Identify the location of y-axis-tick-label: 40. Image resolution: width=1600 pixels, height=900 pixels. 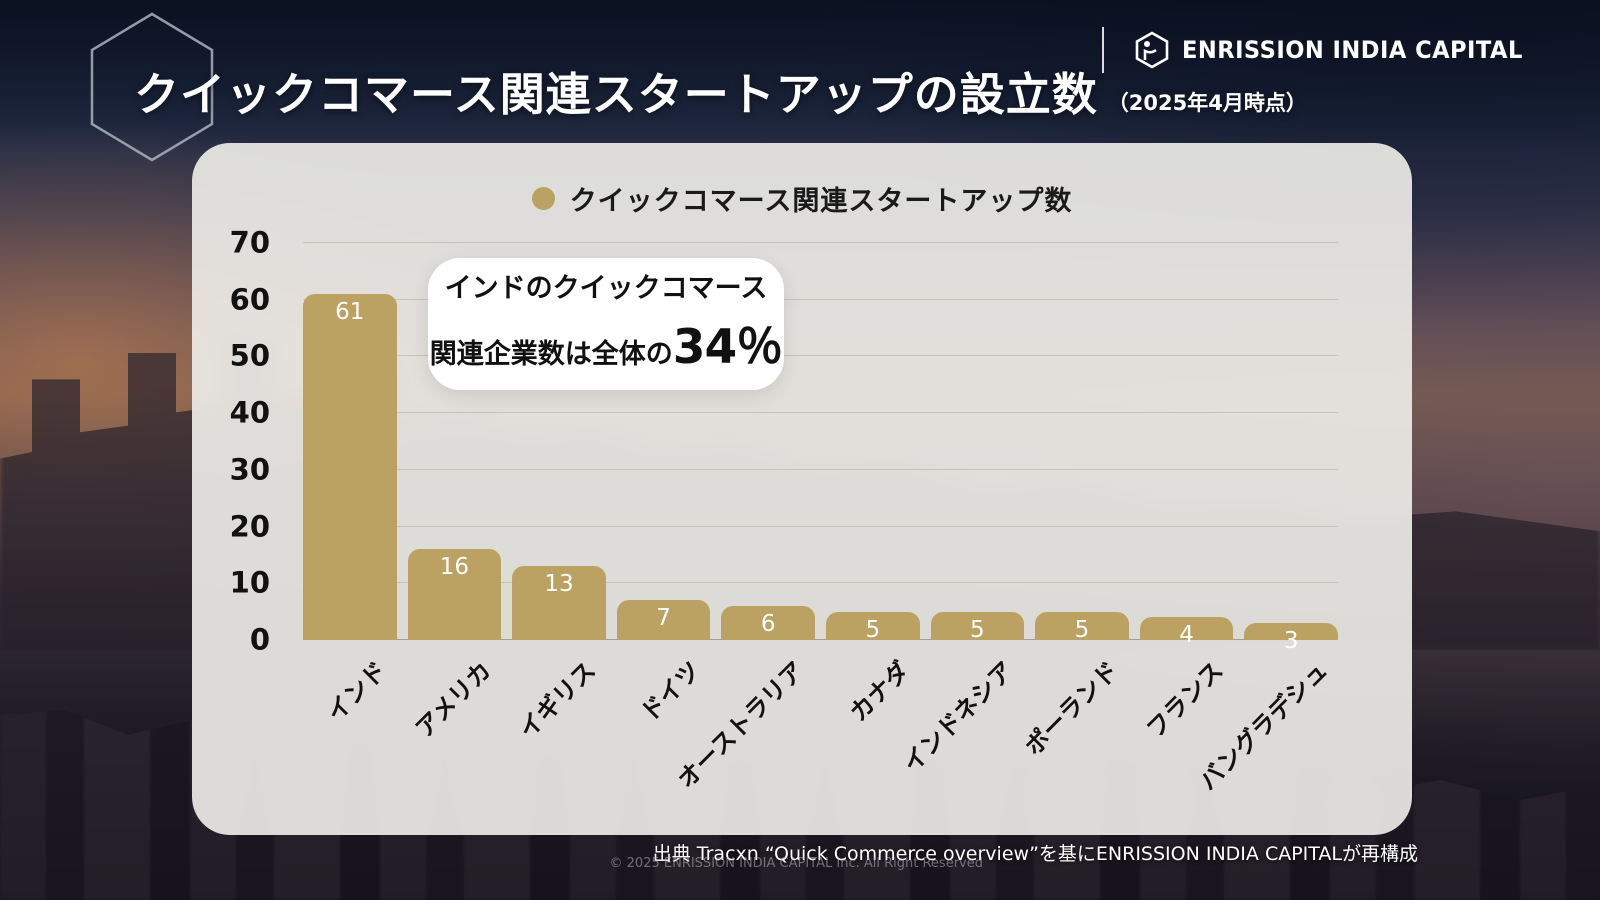
(249, 412).